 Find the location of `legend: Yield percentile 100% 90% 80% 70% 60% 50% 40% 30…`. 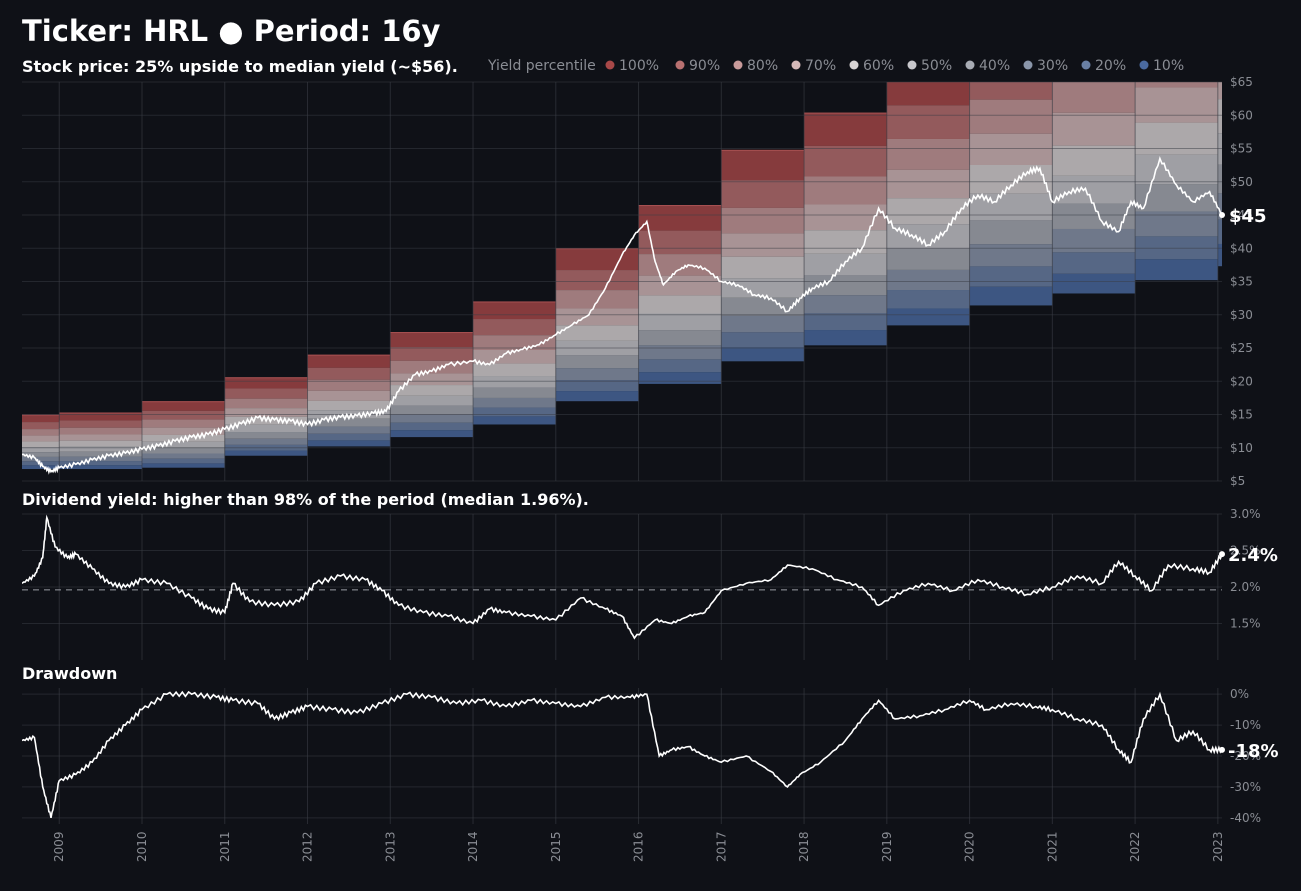

legend: Yield percentile 100% 90% 80% 70% 60% 50% 40% 30… is located at coordinates (835, 66).